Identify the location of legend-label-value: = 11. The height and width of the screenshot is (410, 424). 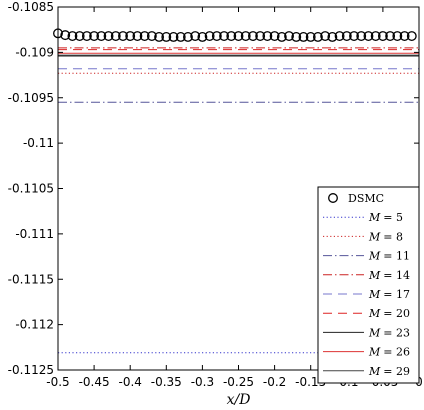
(396, 256).